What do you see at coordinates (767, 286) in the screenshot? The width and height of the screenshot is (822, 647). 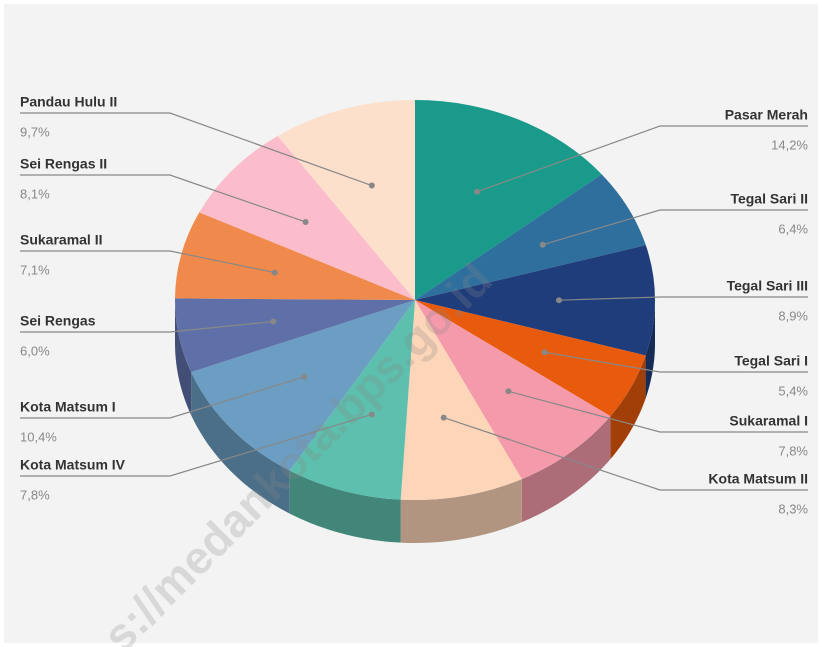 I see `slice-name: Tegal Sari III` at bounding box center [767, 286].